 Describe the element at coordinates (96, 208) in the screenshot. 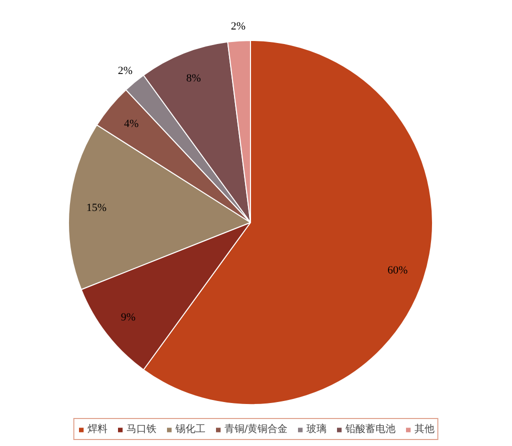

I see `data-label: 15%` at that location.